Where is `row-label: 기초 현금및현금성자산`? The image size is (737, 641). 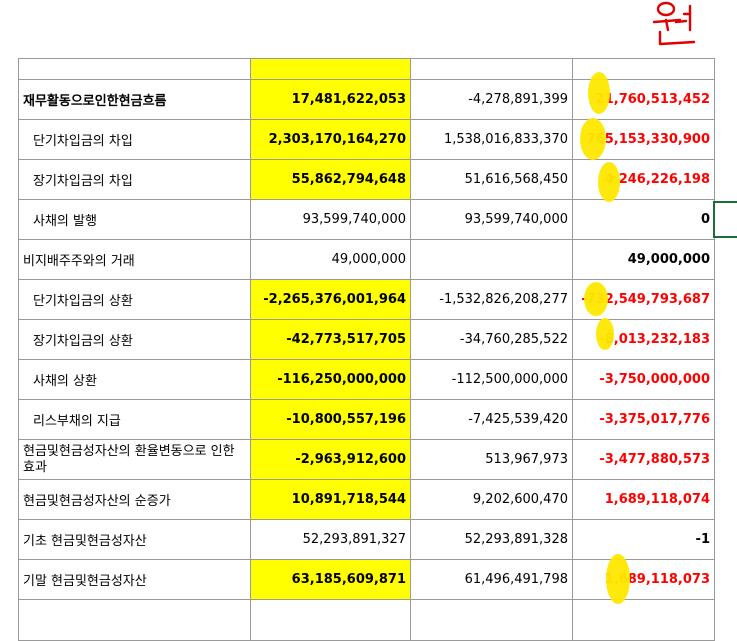 row-label: 기초 현금및현금성자산 is located at coordinates (134, 539).